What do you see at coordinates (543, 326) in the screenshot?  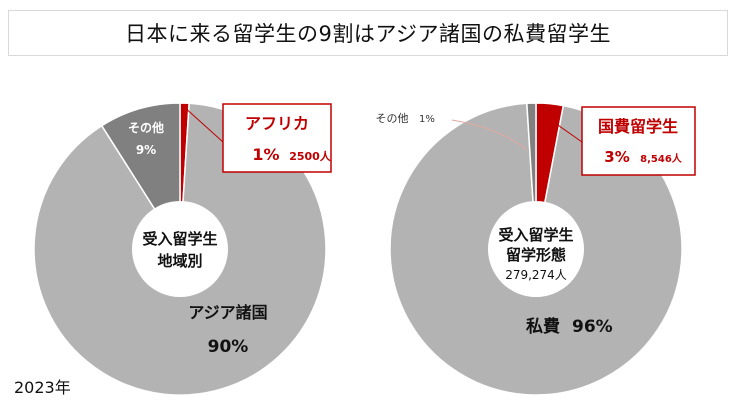 I see `private-label: 私費` at bounding box center [543, 326].